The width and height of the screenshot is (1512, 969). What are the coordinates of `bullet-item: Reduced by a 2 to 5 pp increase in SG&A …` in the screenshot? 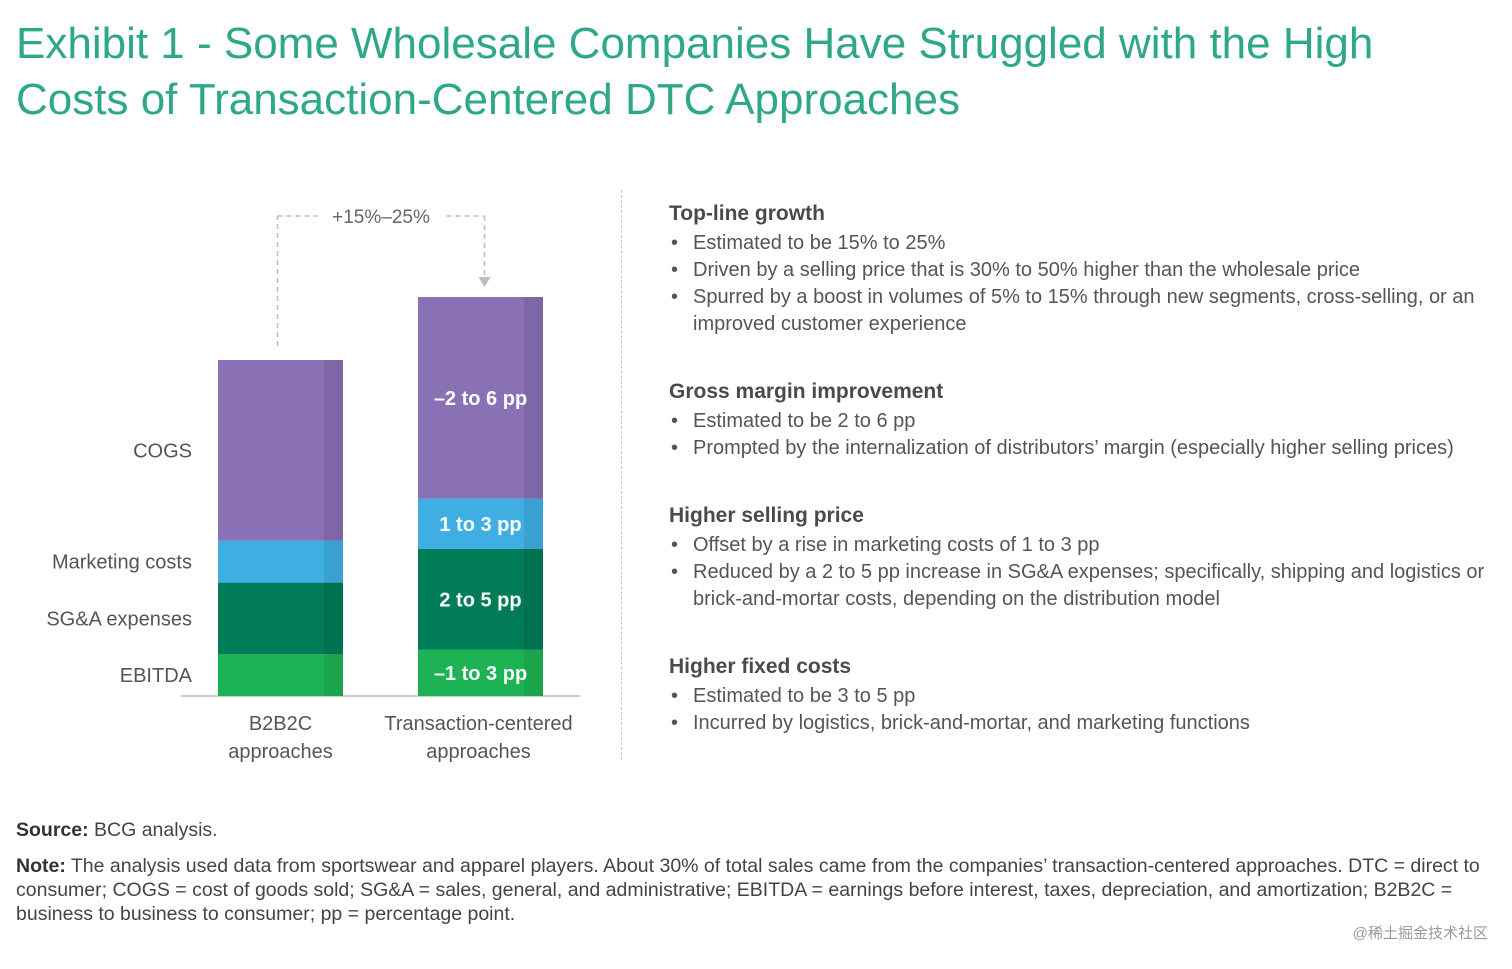 It's located at (1084, 586).